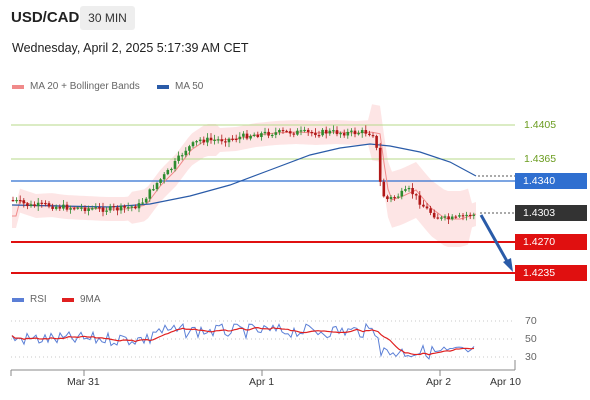 The image size is (590, 400). Describe the element at coordinates (262, 382) in the screenshot. I see `x-label-apr1: Apr 1` at that location.